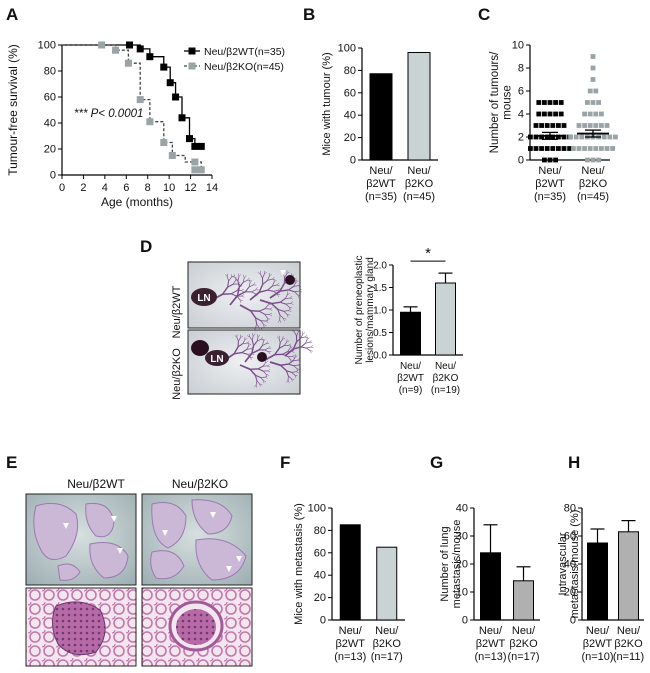 This screenshot has width=650, height=673. What do you see at coordinates (381, 197) in the screenshot?
I see `category-label: (n=35)` at bounding box center [381, 197].